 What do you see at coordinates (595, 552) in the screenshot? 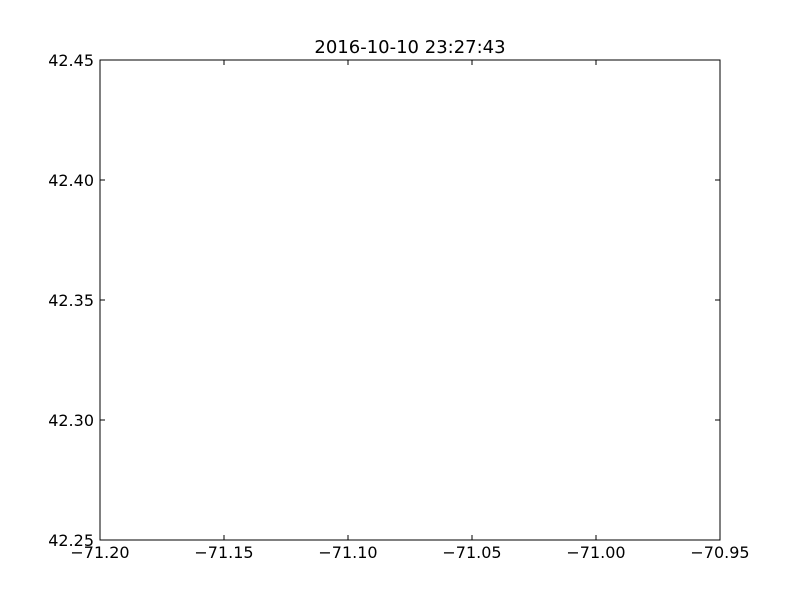
I see `x-tick-label: −71.00` at bounding box center [595, 552].